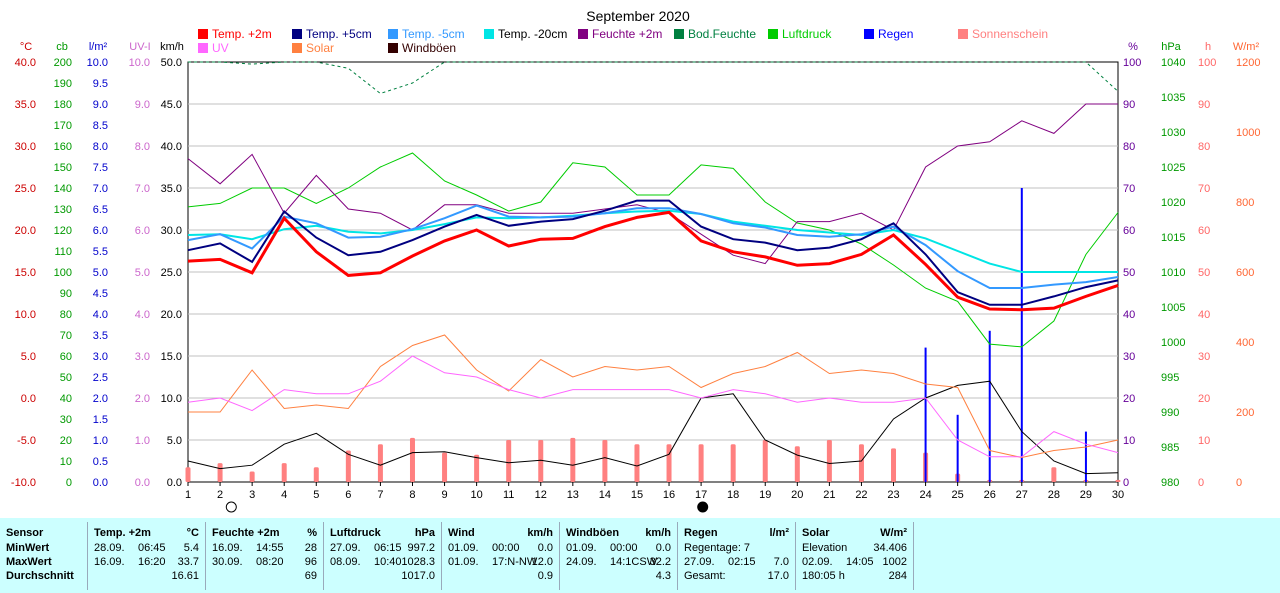 The width and height of the screenshot is (1280, 593). Describe the element at coordinates (63, 147) in the screenshot. I see `tick-label-cb: 160` at that location.